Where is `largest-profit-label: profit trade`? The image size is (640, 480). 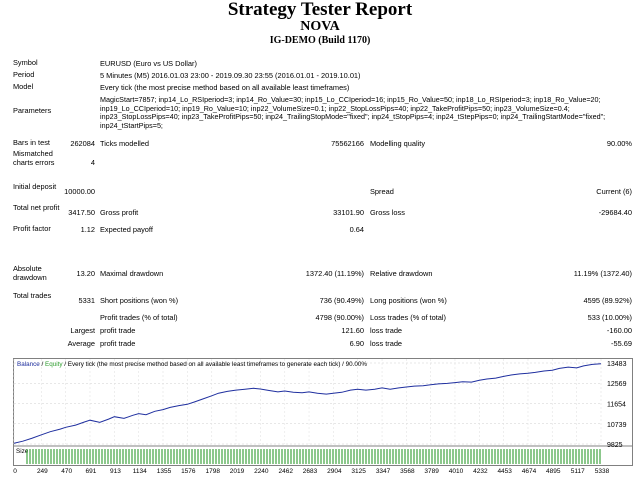 largest-profit-label: profit trade is located at coordinates (118, 330).